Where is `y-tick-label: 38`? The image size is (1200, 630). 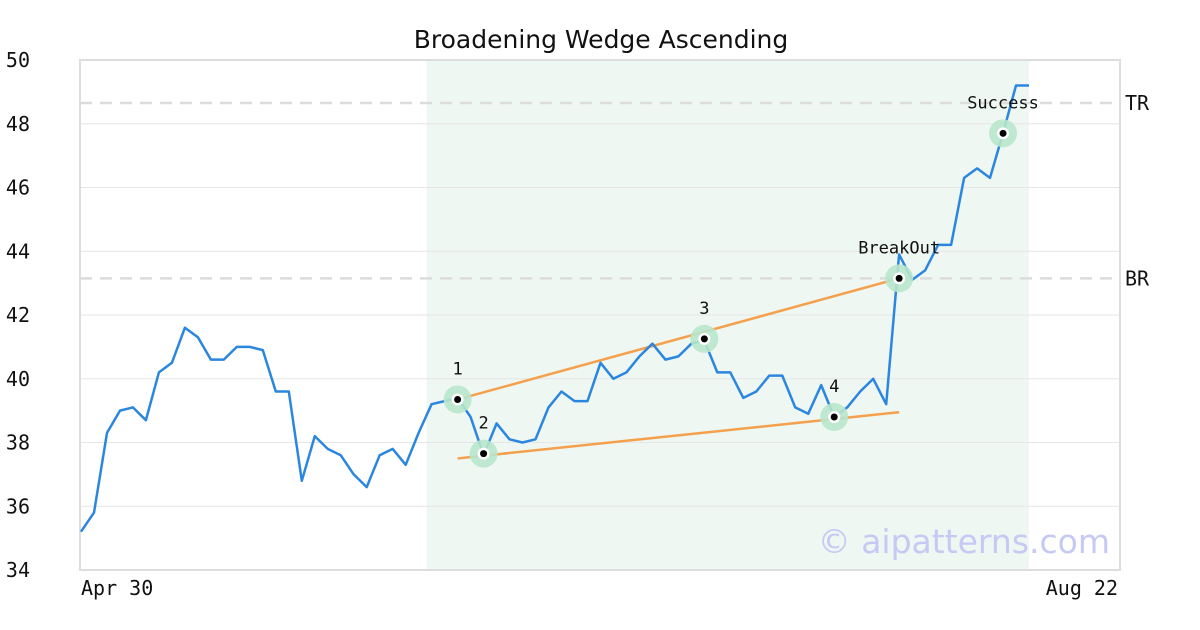
y-tick-label: 38 is located at coordinates (18, 443).